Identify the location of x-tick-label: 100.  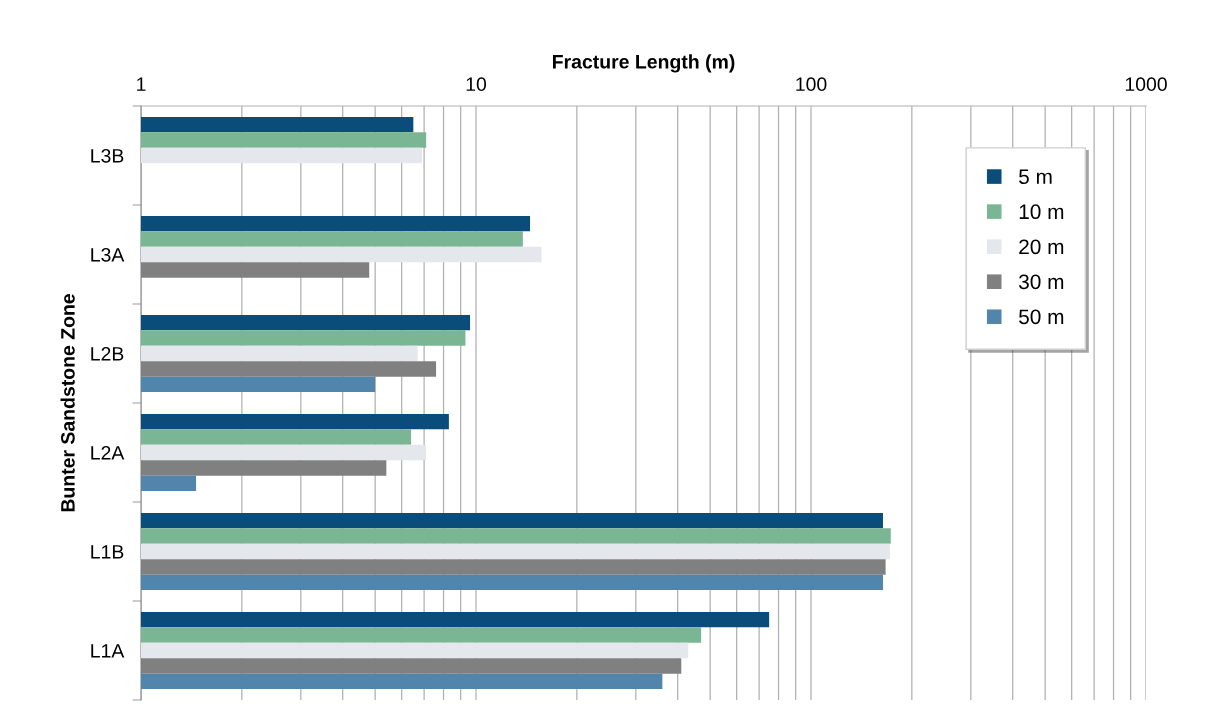
(811, 84).